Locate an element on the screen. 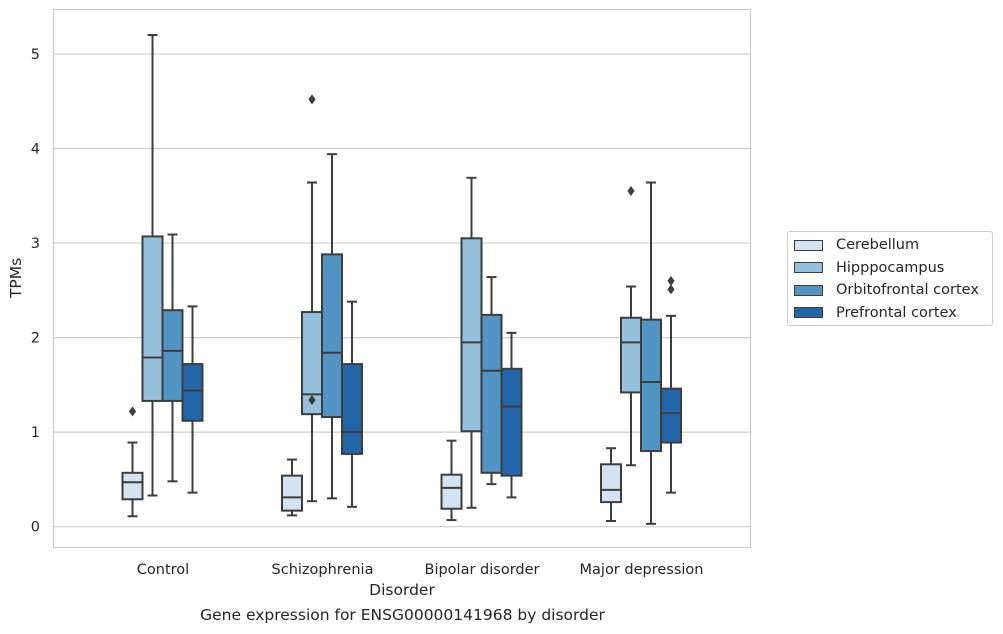  x-tick-label-major-depression: Major depression is located at coordinates (642, 570).